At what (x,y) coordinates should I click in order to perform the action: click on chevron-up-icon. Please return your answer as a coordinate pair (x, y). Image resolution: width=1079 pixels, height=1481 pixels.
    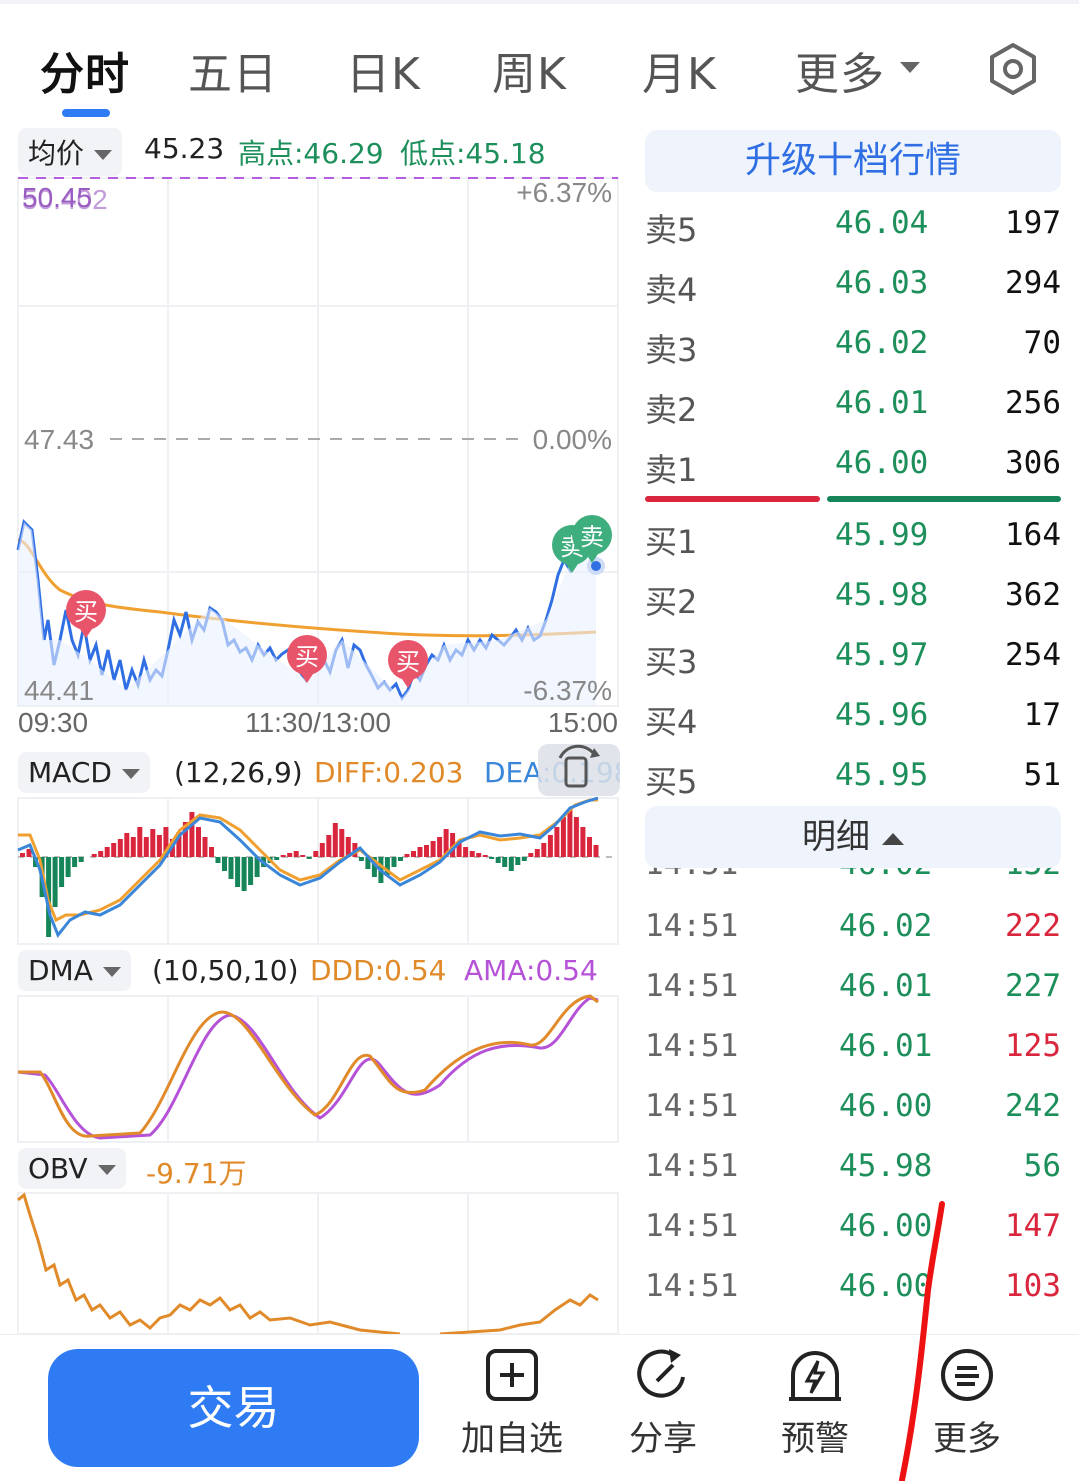
    Looking at the image, I should click on (893, 838).